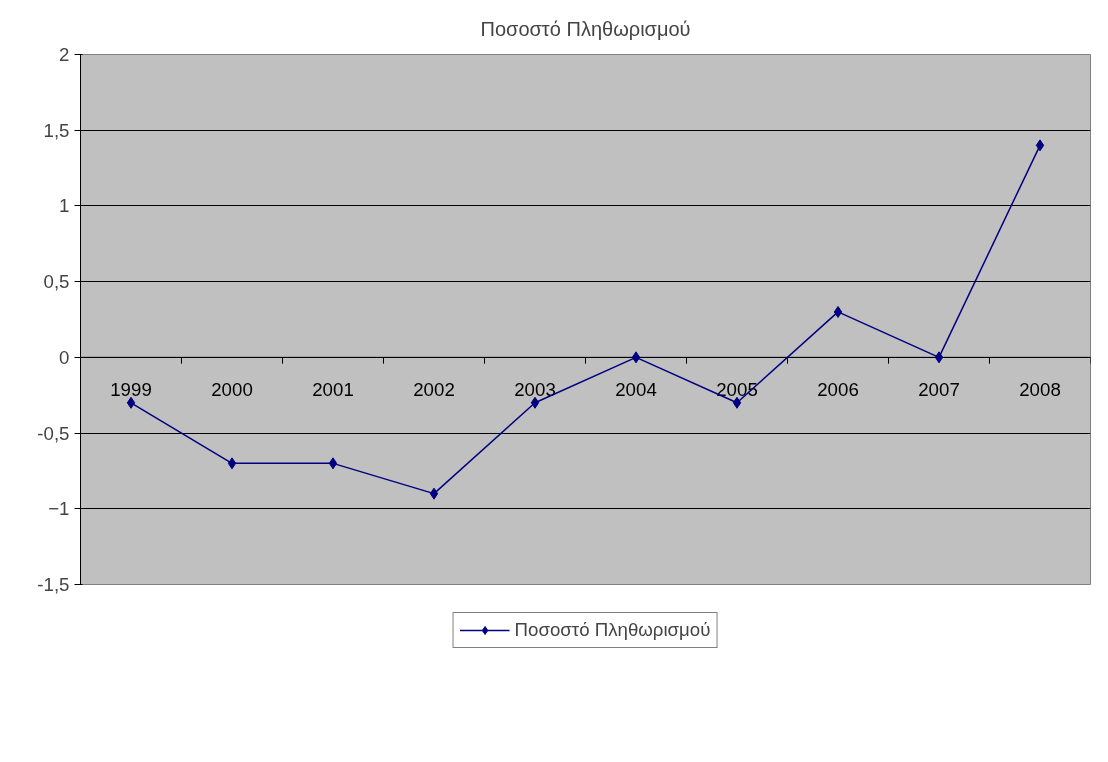  I want to click on x-tick-label: 2000, so click(232, 390).